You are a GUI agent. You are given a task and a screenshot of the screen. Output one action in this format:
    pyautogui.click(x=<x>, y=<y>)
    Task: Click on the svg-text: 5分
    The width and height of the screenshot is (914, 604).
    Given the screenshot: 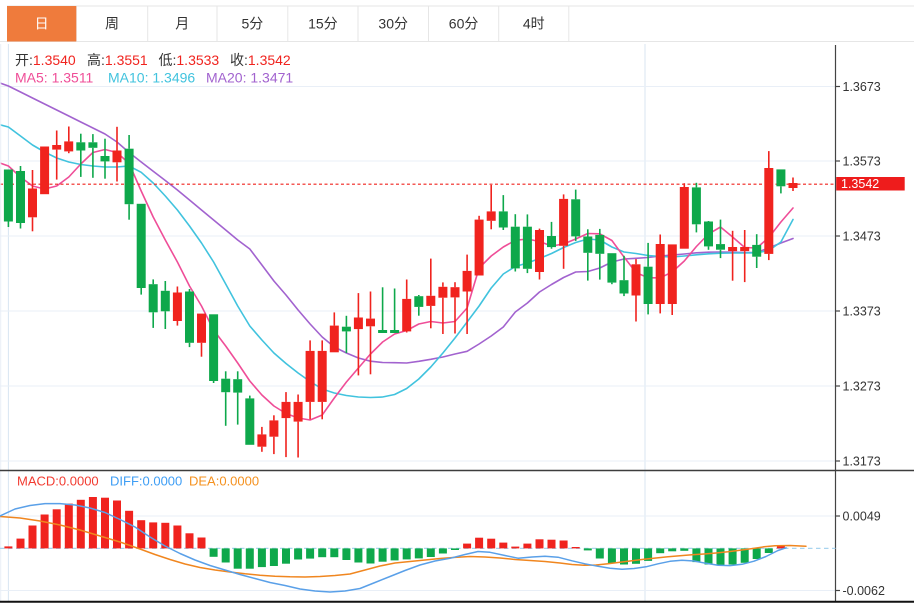 What is the action you would take?
    pyautogui.click(x=253, y=24)
    